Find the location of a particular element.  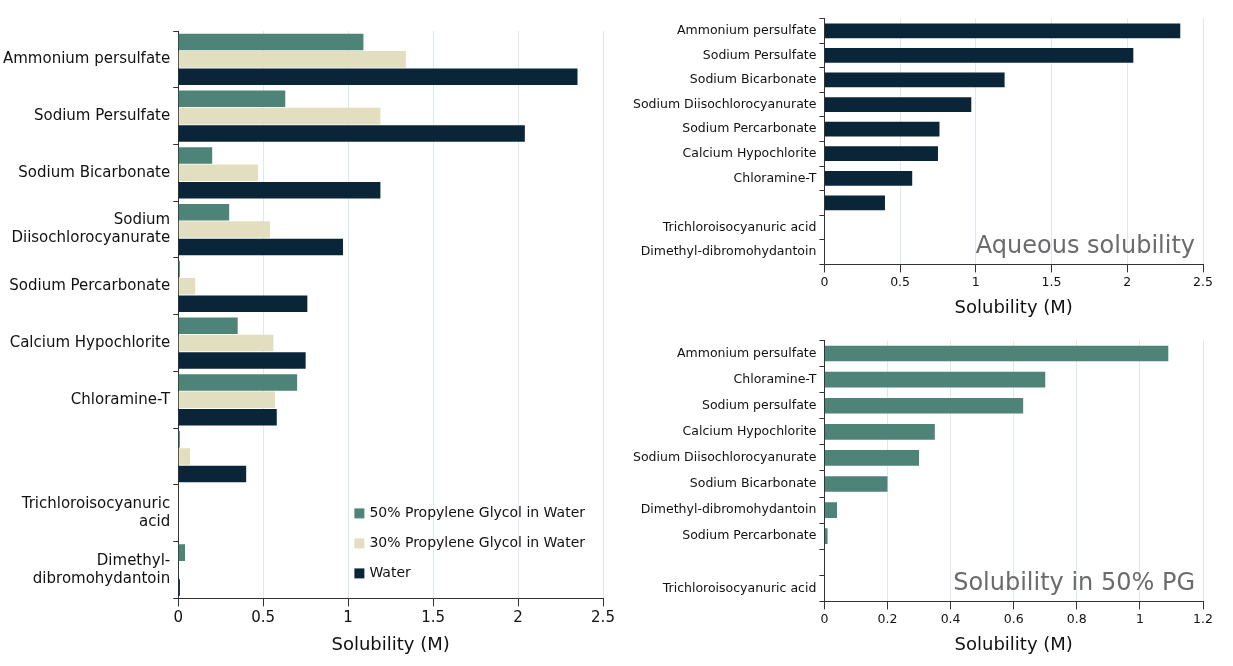

legend-label: Water is located at coordinates (390, 572).